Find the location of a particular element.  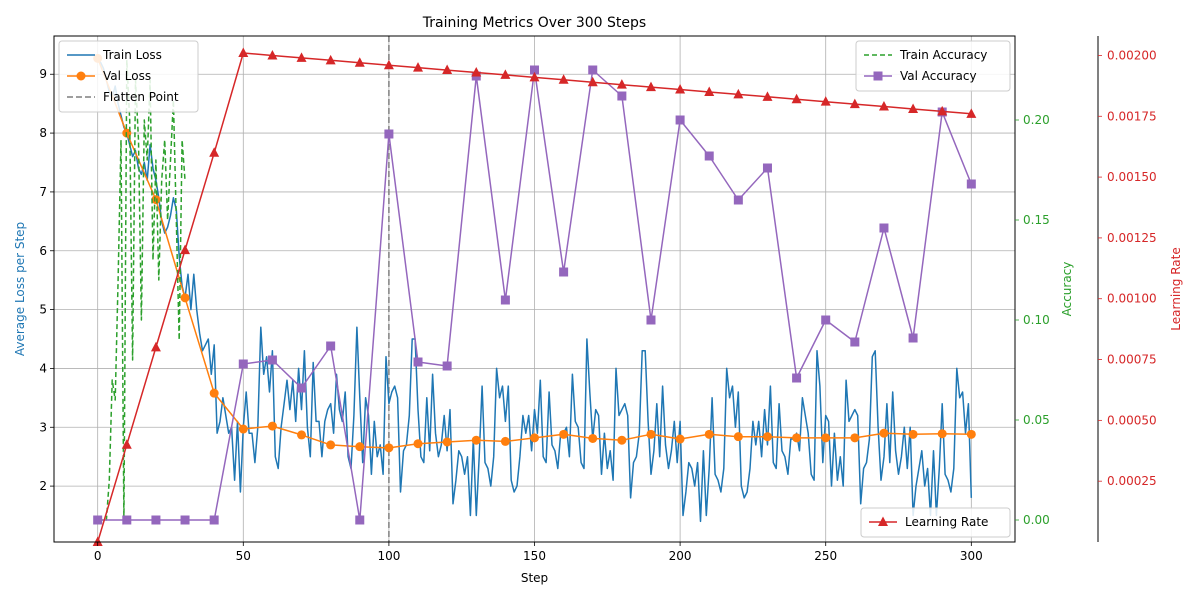

accuracy-axis-label: Accuracy is located at coordinates (1067, 289).